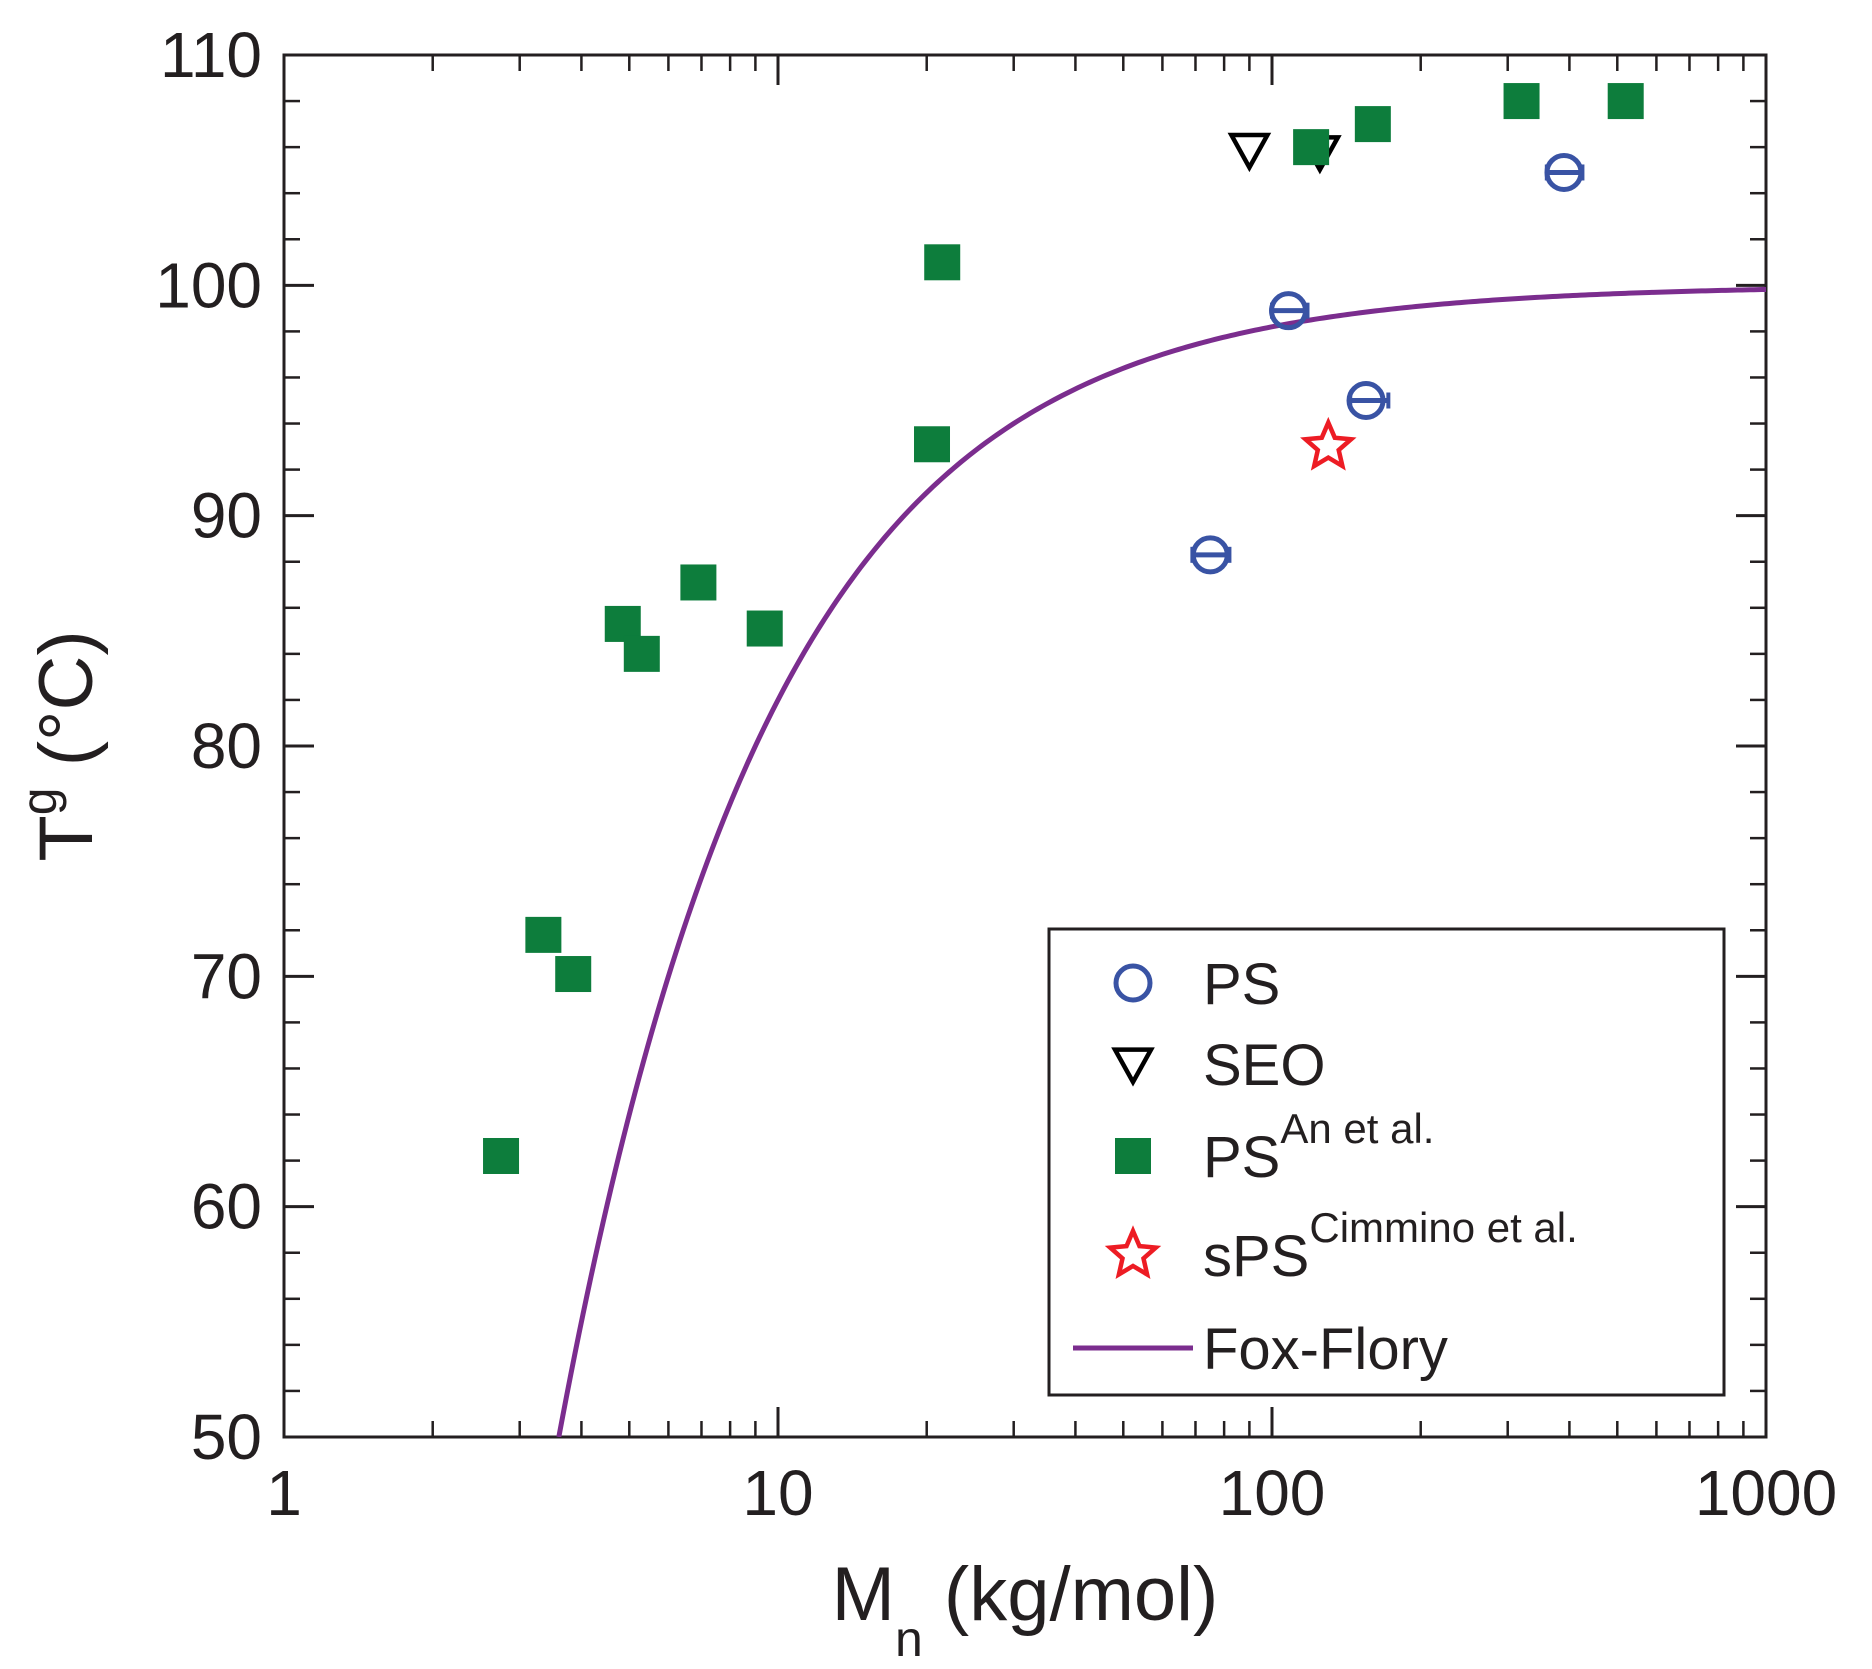  What do you see at coordinates (208, 285) in the screenshot?
I see `y-tick-label: 100` at bounding box center [208, 285].